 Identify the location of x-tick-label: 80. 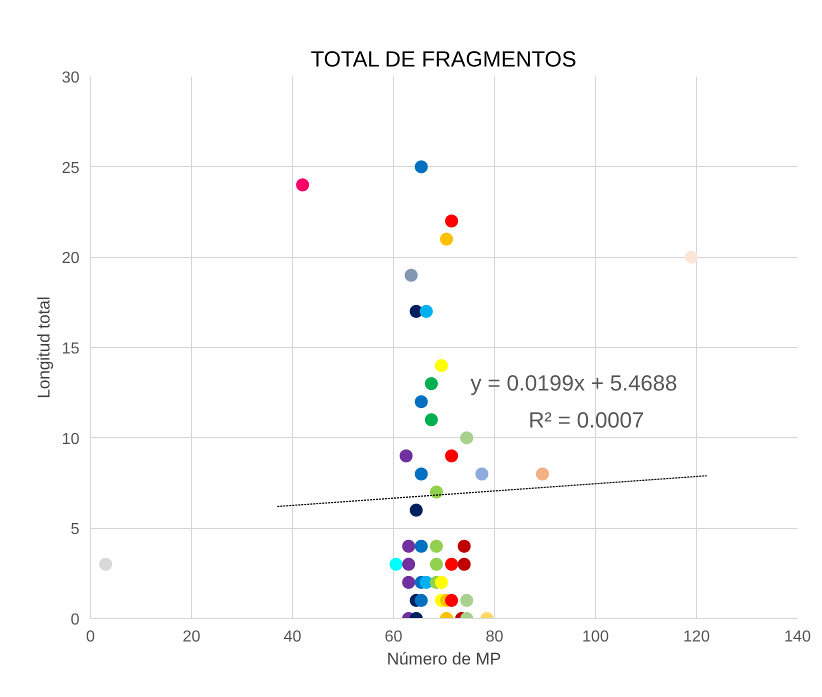
(495, 637).